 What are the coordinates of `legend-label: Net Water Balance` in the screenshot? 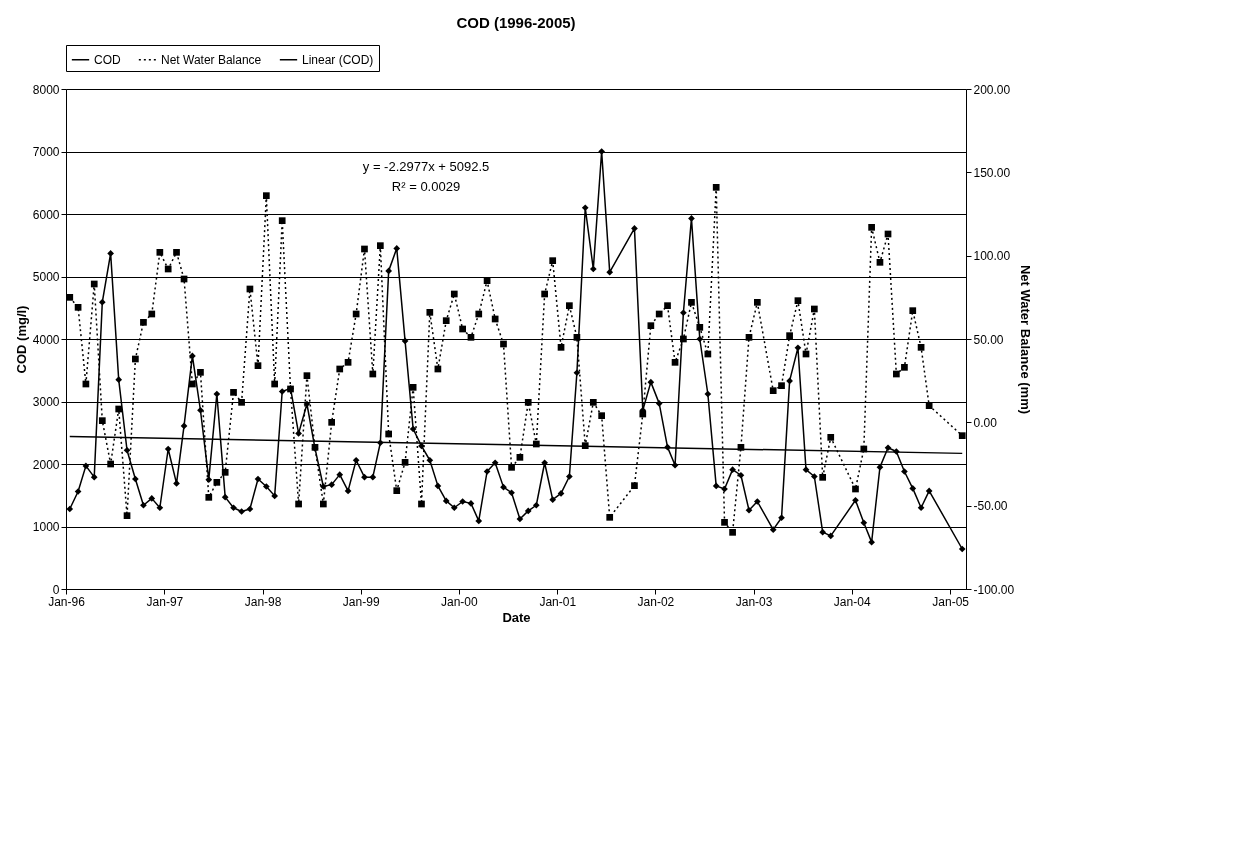 It's located at (211, 59).